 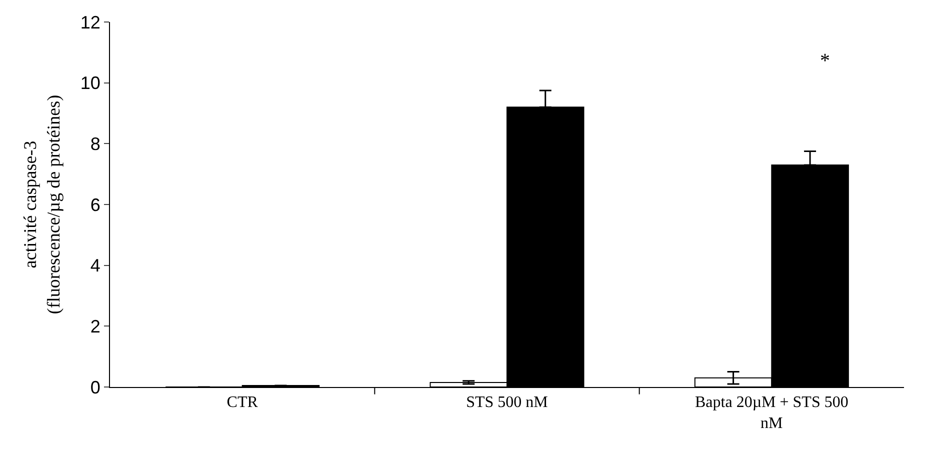 What do you see at coordinates (95, 144) in the screenshot?
I see `y-tick-label: 8` at bounding box center [95, 144].